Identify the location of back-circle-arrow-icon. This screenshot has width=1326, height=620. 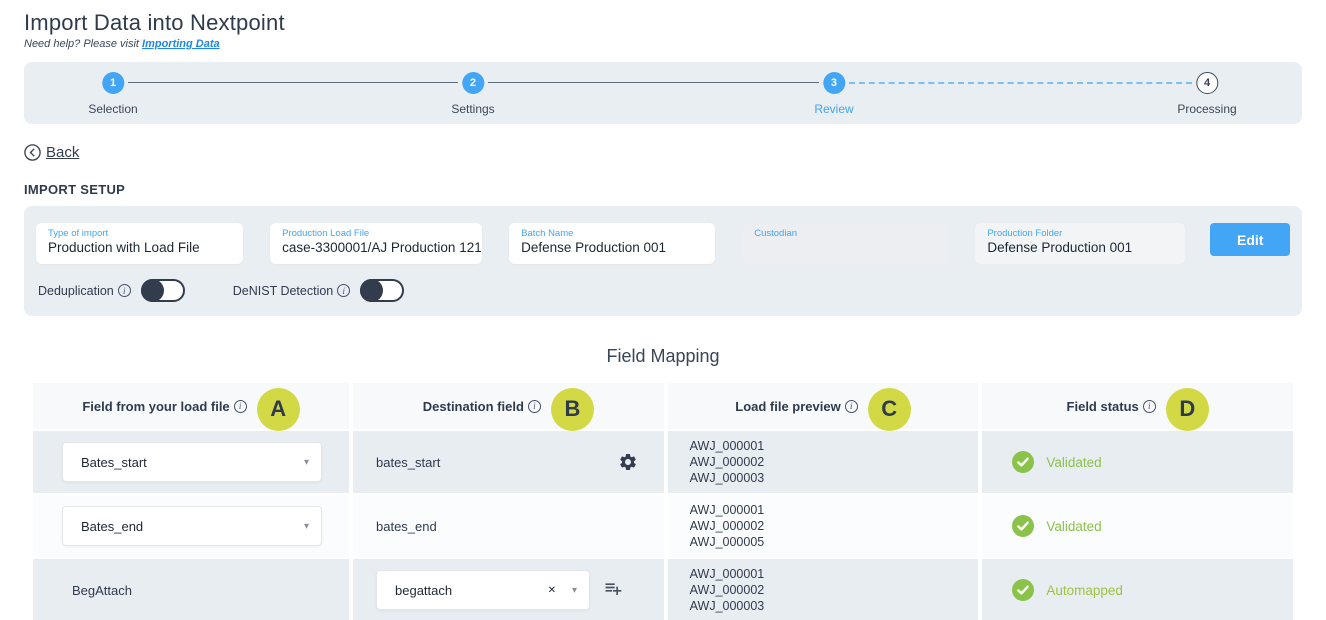
(32, 152).